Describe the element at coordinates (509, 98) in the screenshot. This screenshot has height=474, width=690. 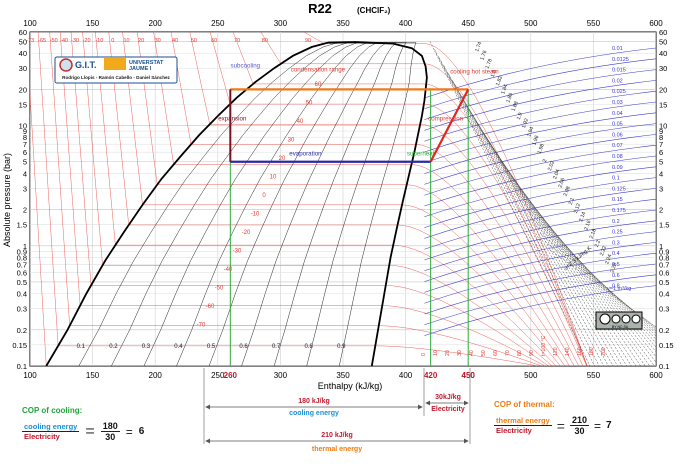
I see `entropy-label: 1.86` at that location.